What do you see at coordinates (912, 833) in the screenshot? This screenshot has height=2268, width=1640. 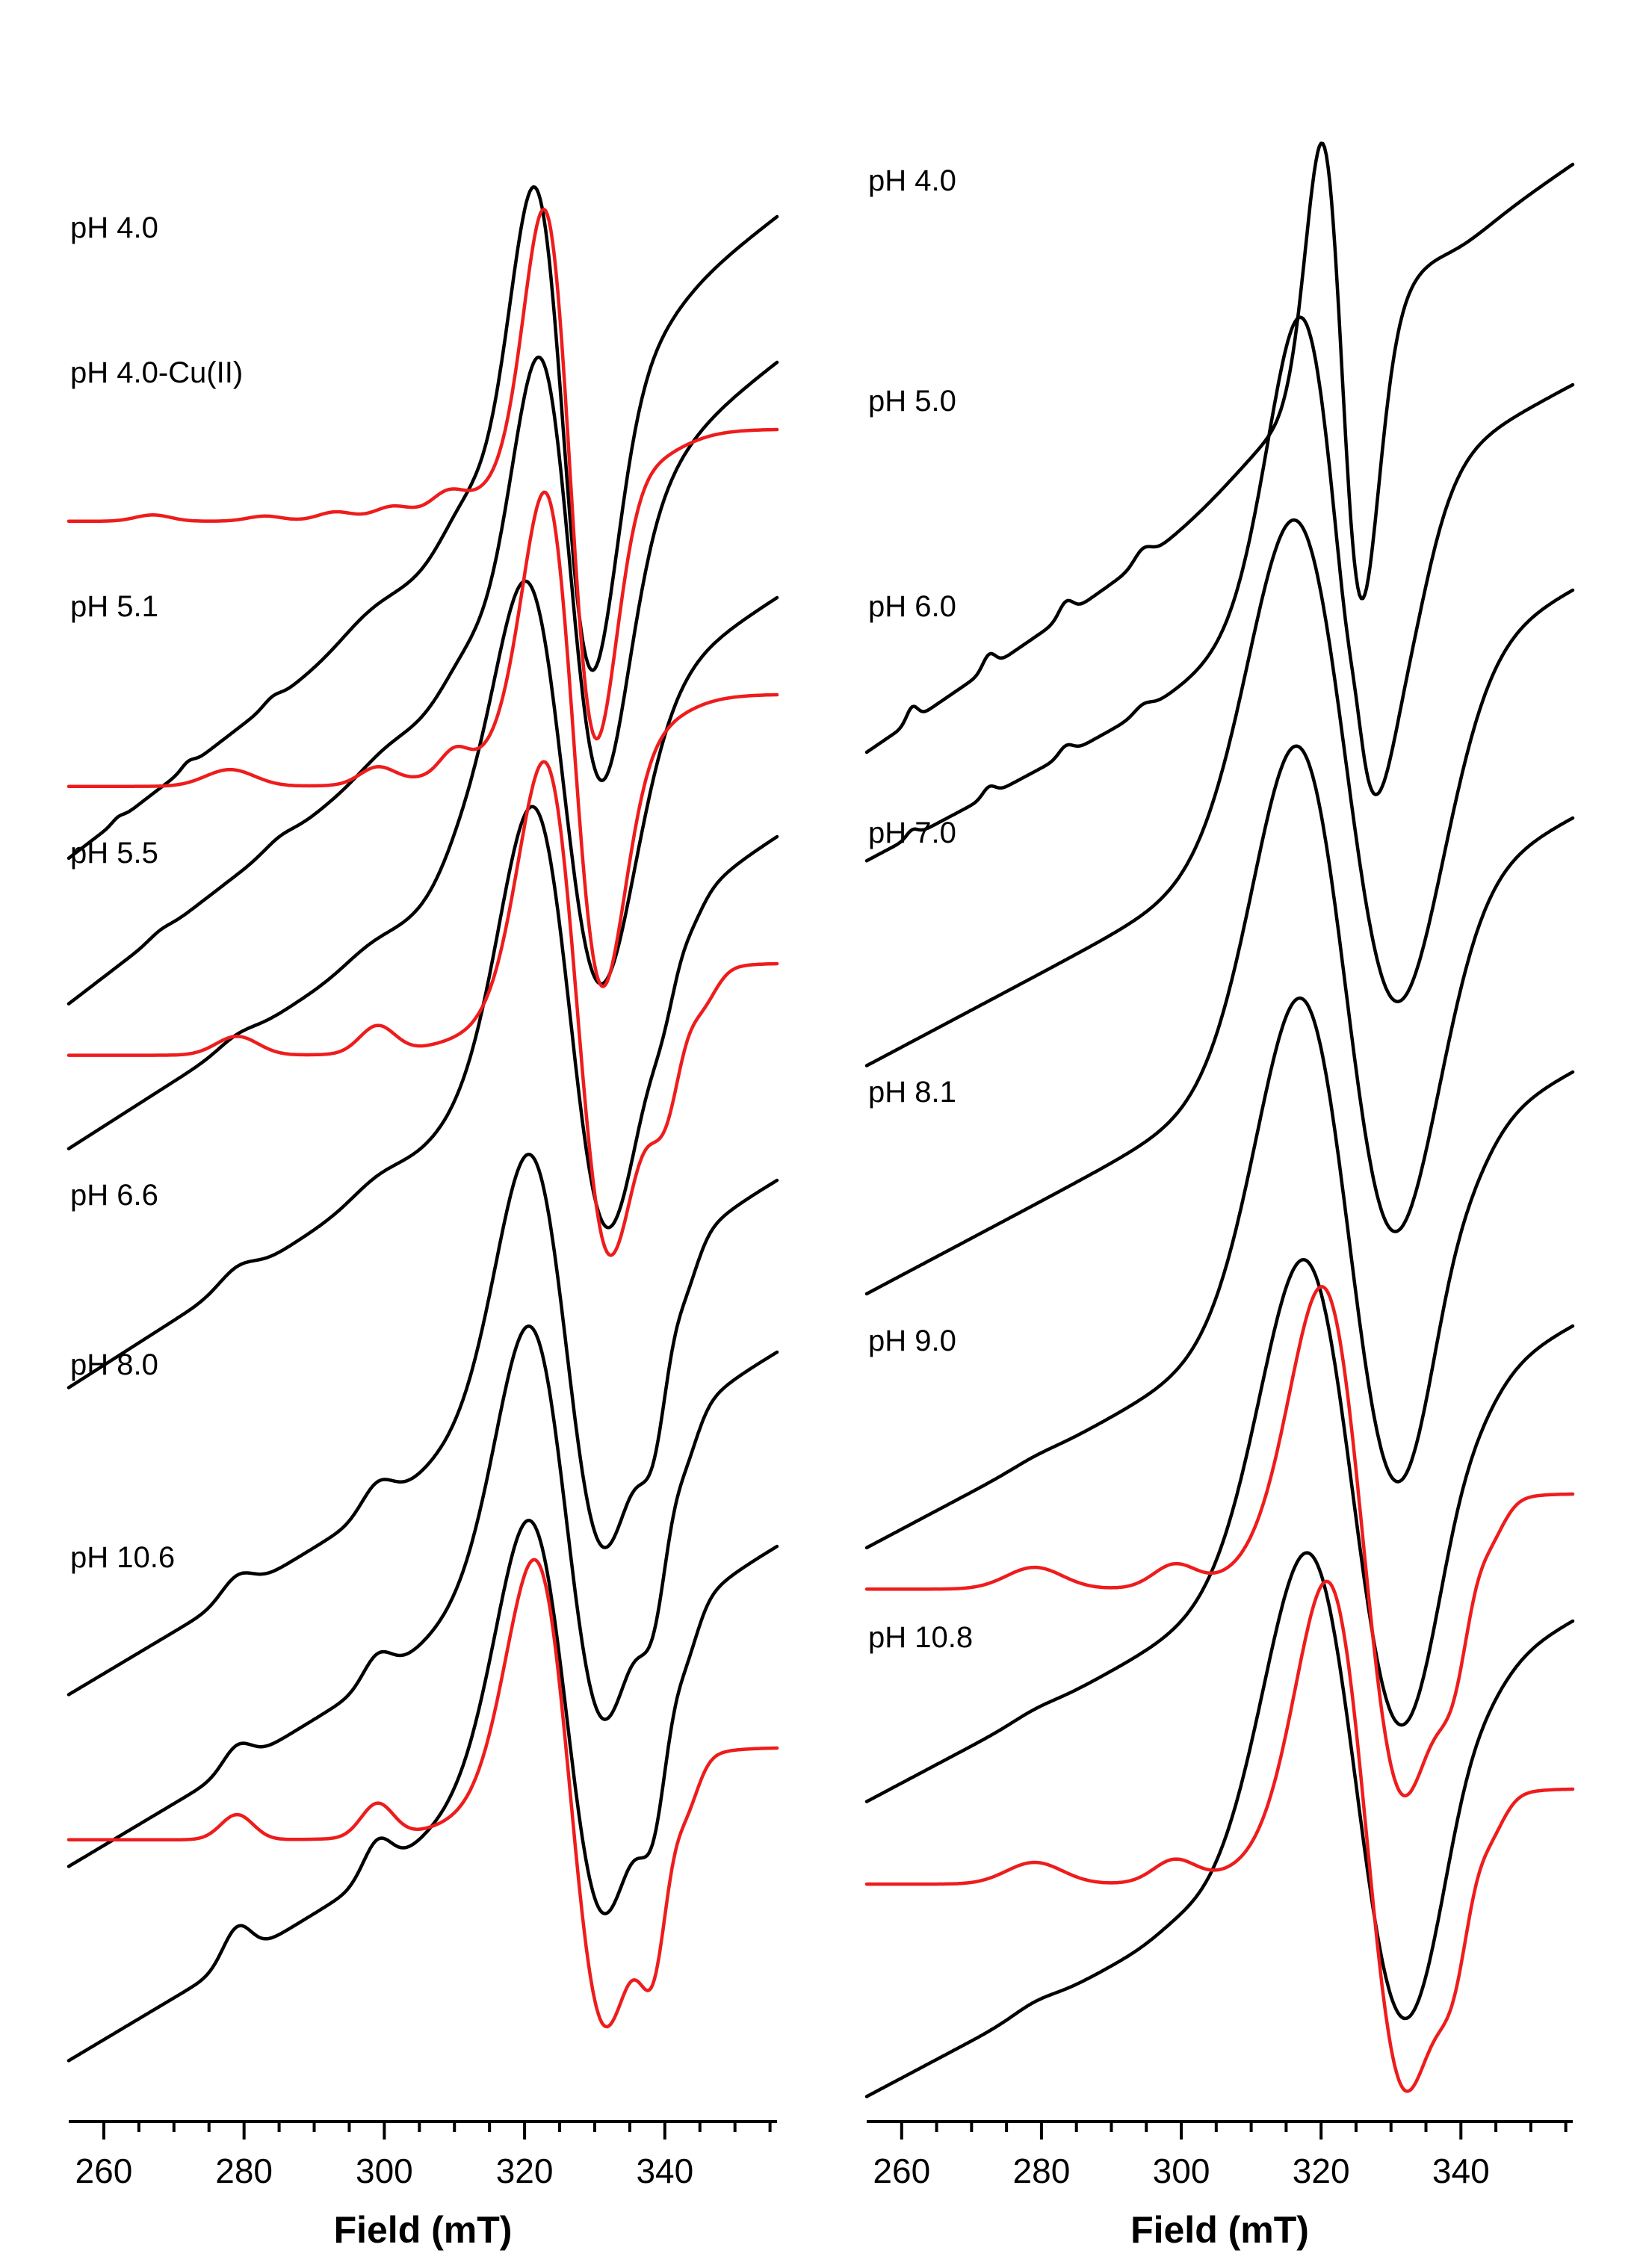 I see `trace-label: pH 7.0` at bounding box center [912, 833].